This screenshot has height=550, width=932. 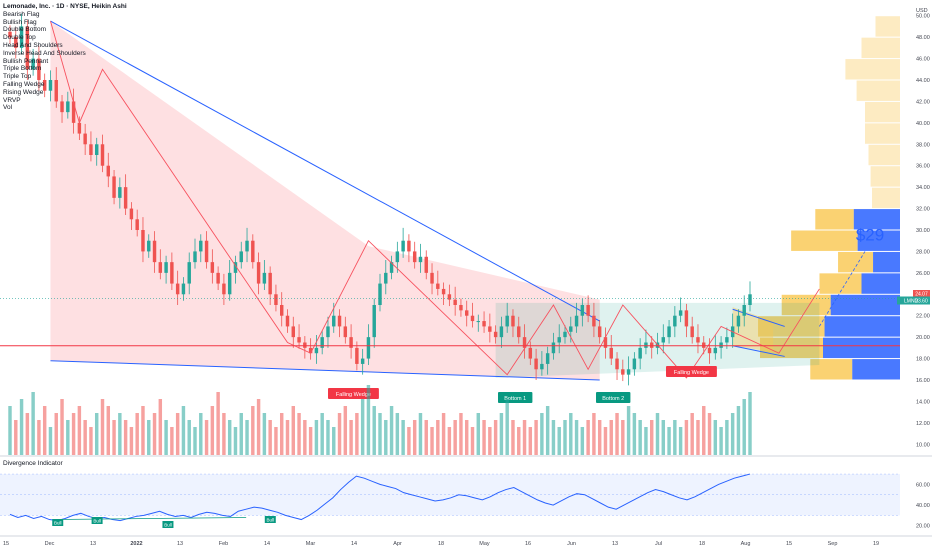 What do you see at coordinates (923, 527) in the screenshot?
I see `indicator-axis-tick: 20.00` at bounding box center [923, 527].